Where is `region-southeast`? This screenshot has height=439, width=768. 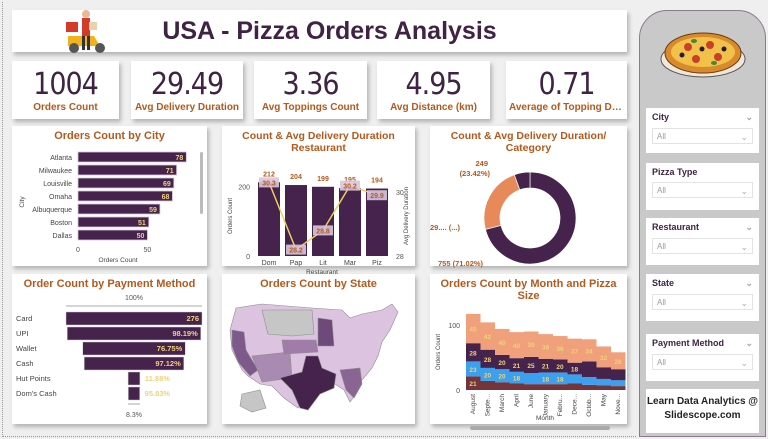
region-southeast is located at coordinates (351, 383).